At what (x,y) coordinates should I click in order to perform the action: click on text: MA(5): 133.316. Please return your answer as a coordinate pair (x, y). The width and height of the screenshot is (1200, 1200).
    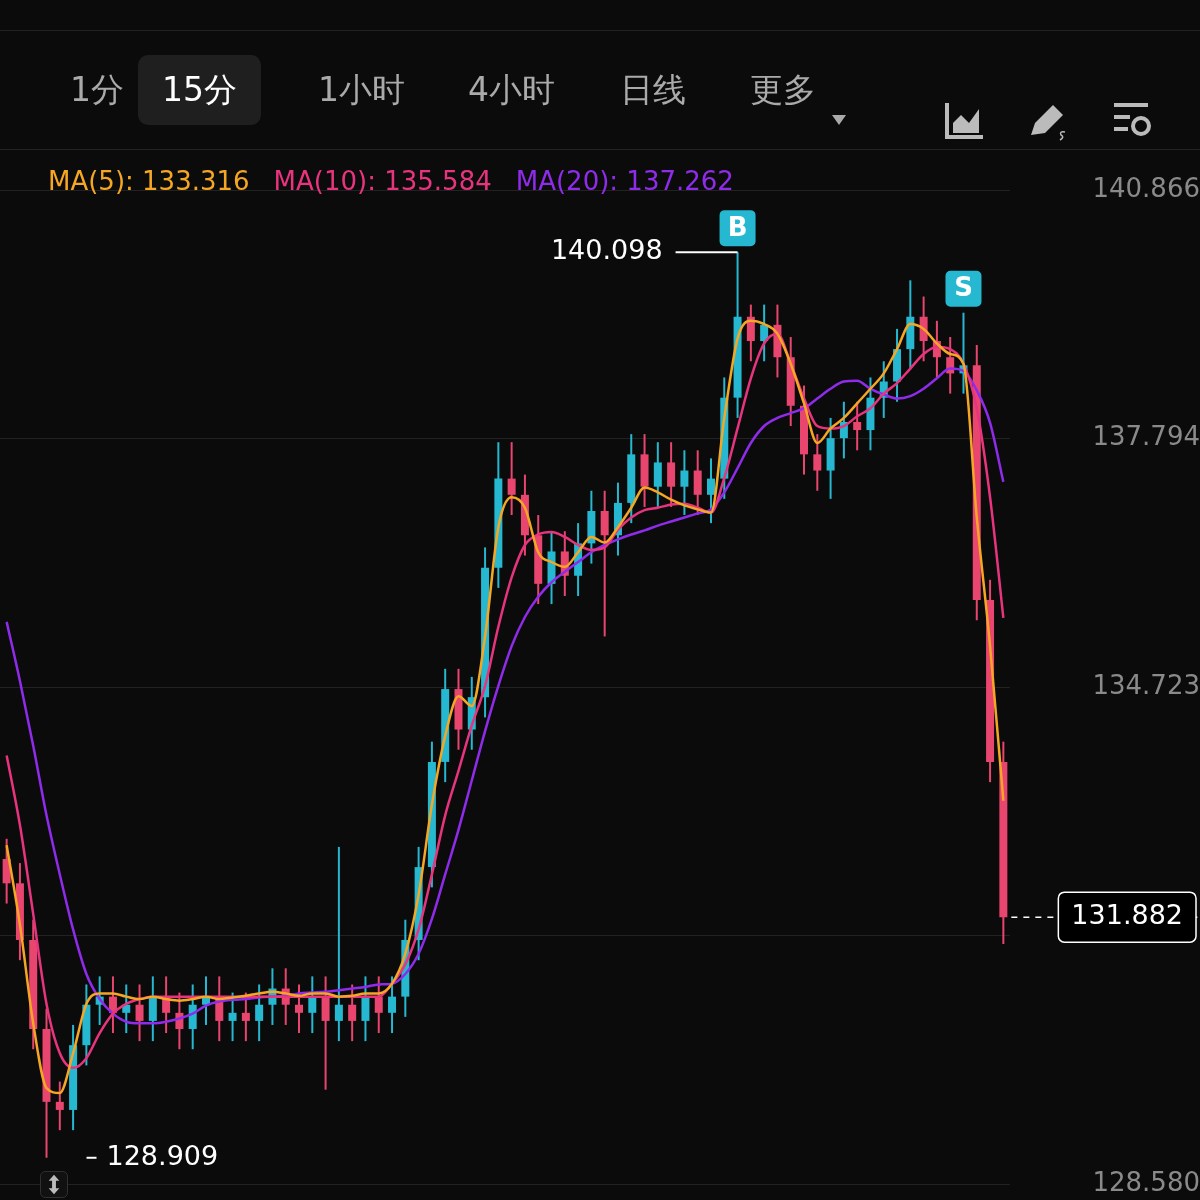
    Looking at the image, I should click on (149, 181).